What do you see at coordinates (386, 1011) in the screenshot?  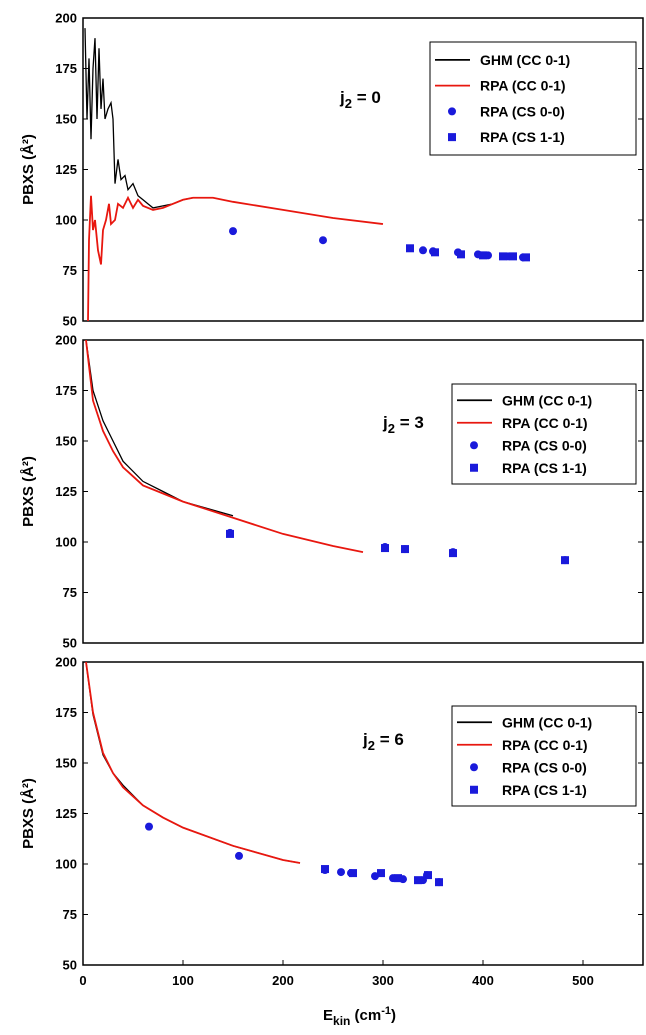 I see `label-part: -1` at bounding box center [386, 1011].